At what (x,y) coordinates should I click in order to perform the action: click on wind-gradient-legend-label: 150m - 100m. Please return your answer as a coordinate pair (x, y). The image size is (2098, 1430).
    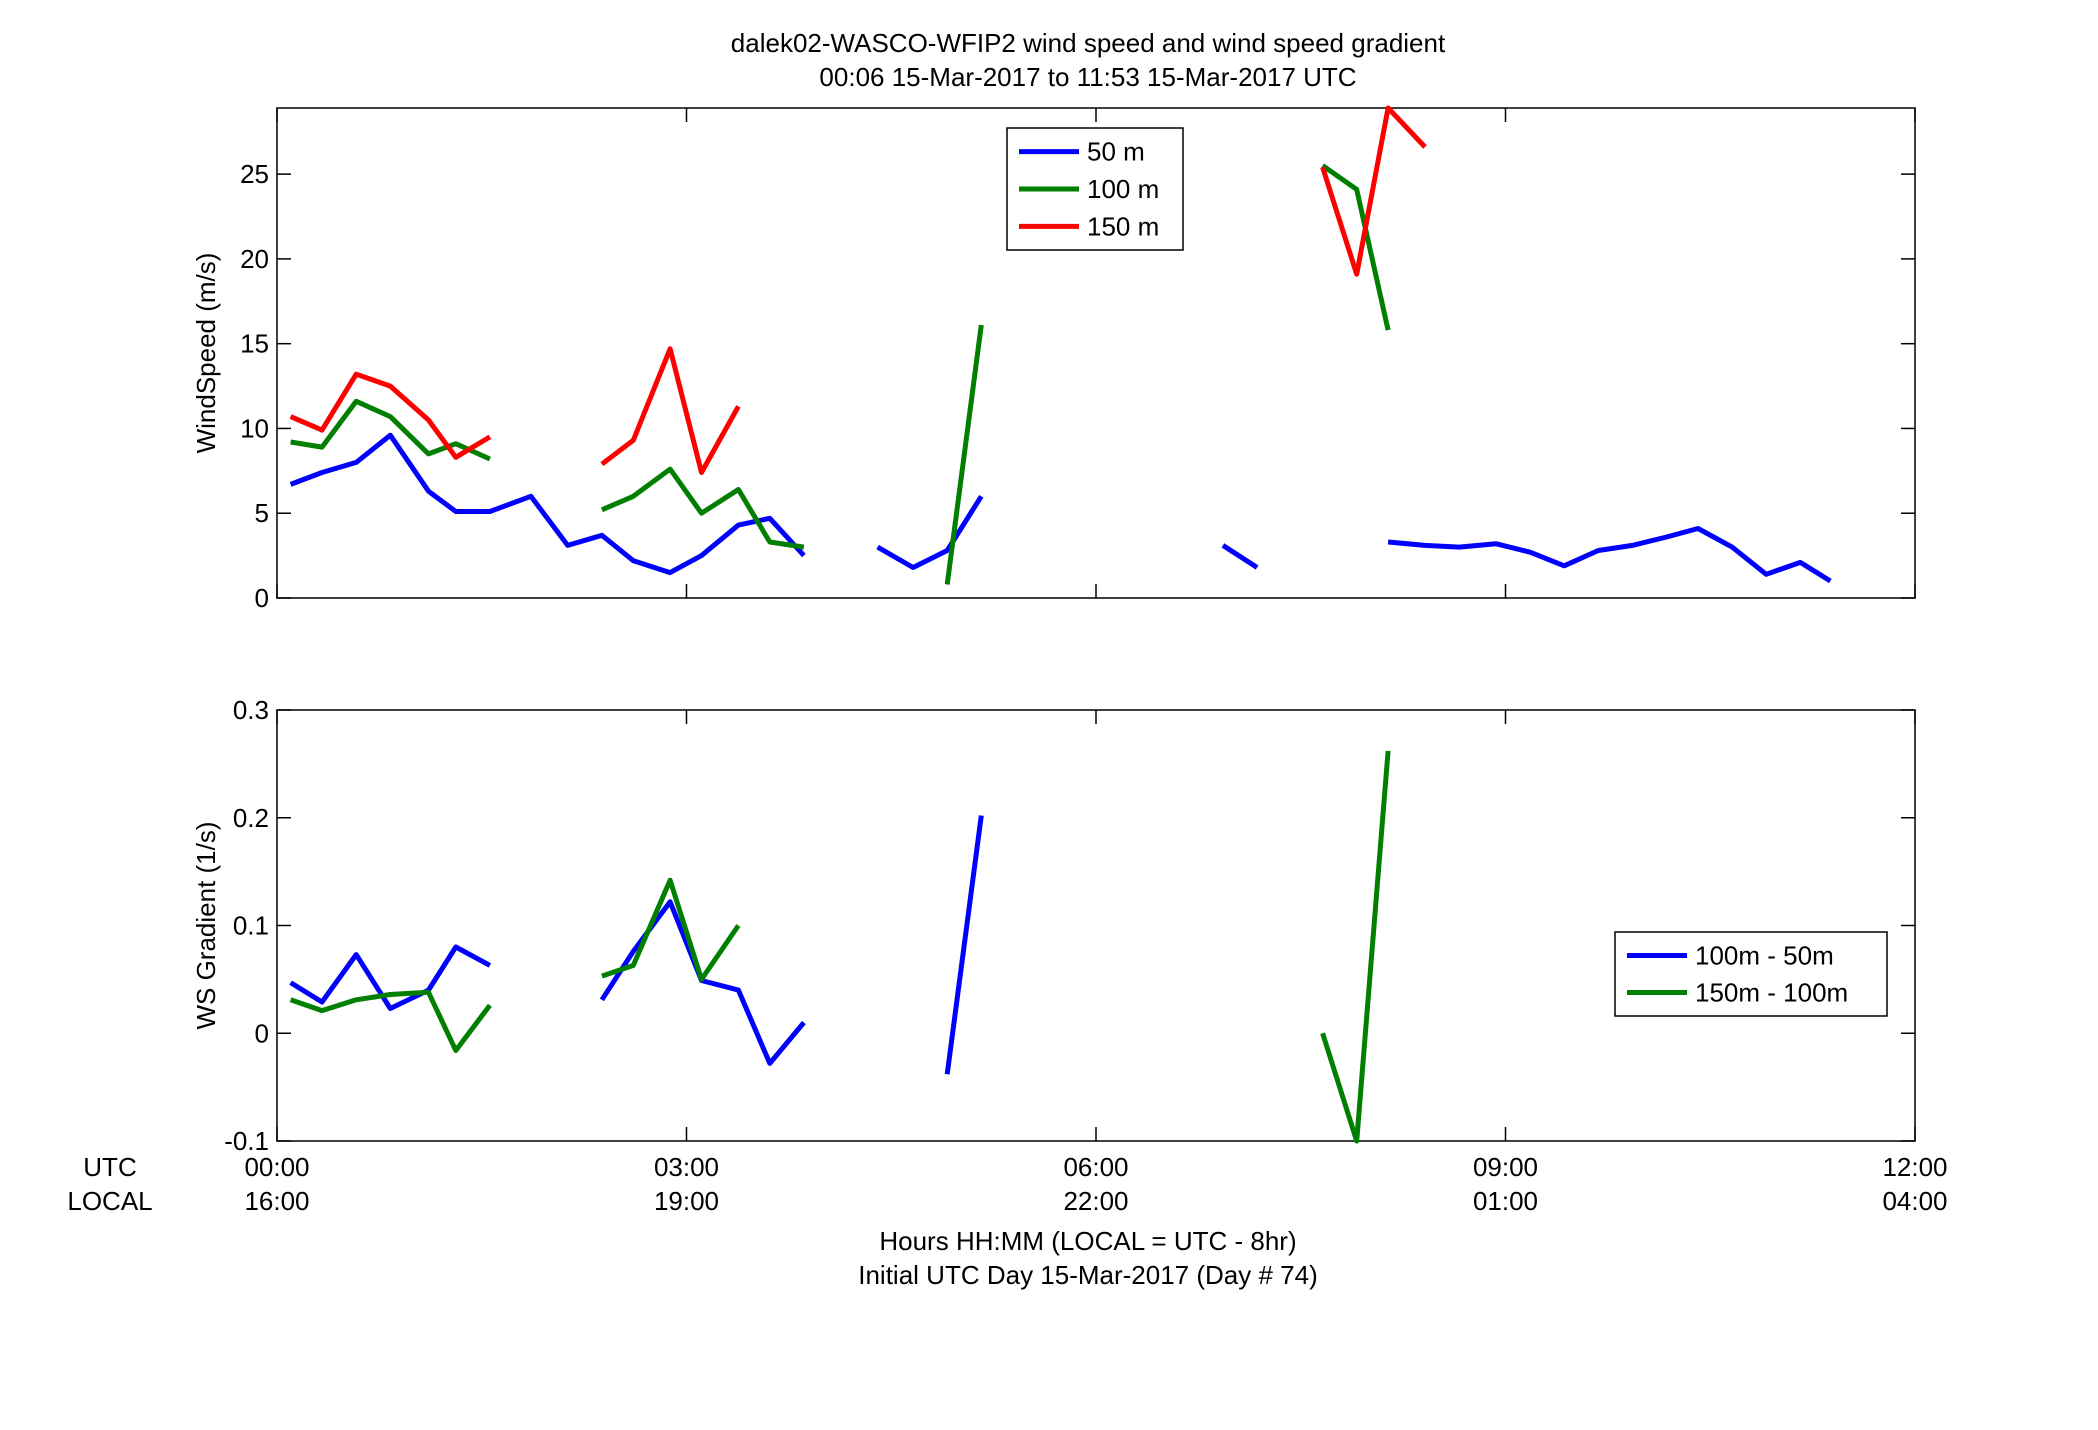
    Looking at the image, I should click on (1771, 993).